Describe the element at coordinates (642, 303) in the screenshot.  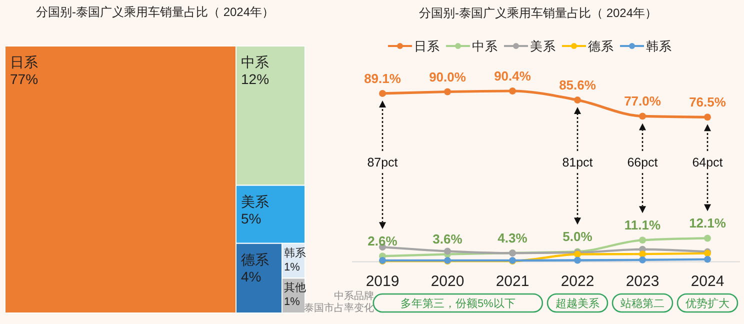
I see `text: 站稳第二` at that location.